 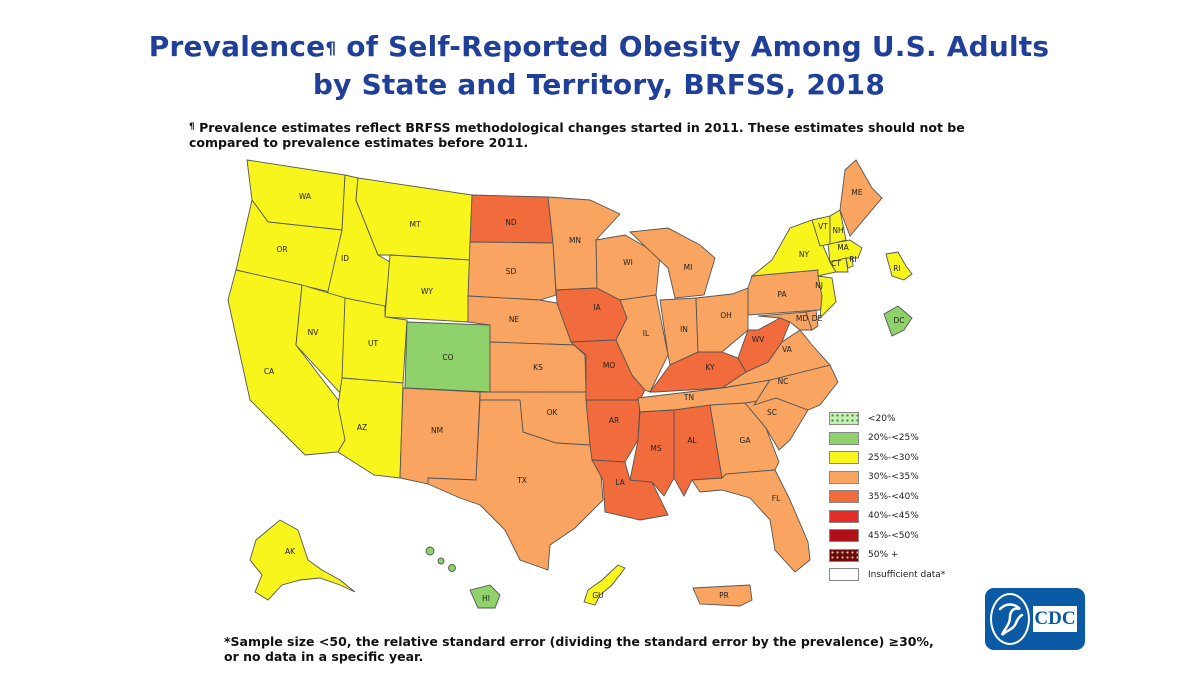 What do you see at coordinates (893, 496) in the screenshot?
I see `legend-label: 35%-<40%` at bounding box center [893, 496].